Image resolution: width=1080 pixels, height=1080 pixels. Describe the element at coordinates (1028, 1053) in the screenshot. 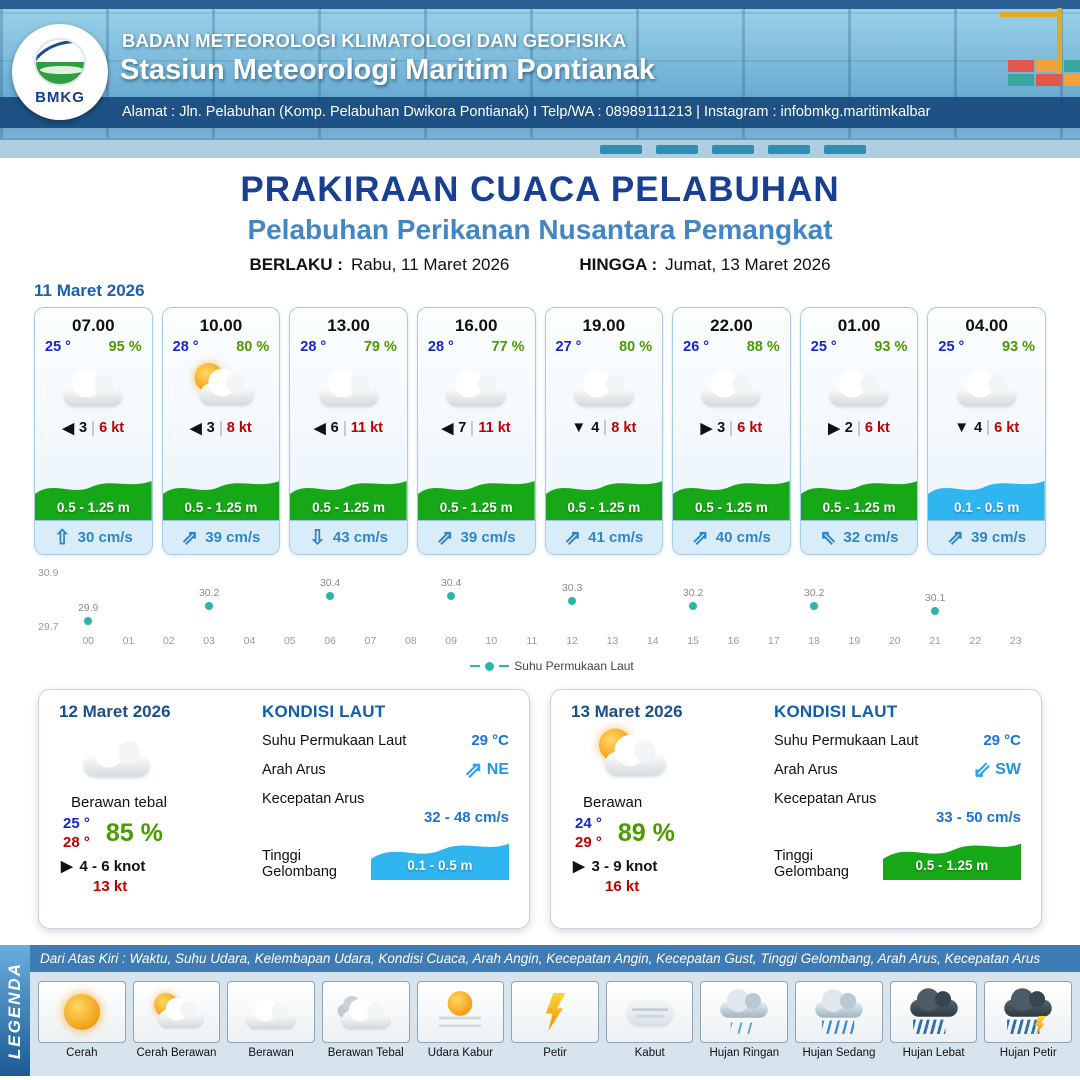

I see `legend-item-label: Hujan Petir` at that location.